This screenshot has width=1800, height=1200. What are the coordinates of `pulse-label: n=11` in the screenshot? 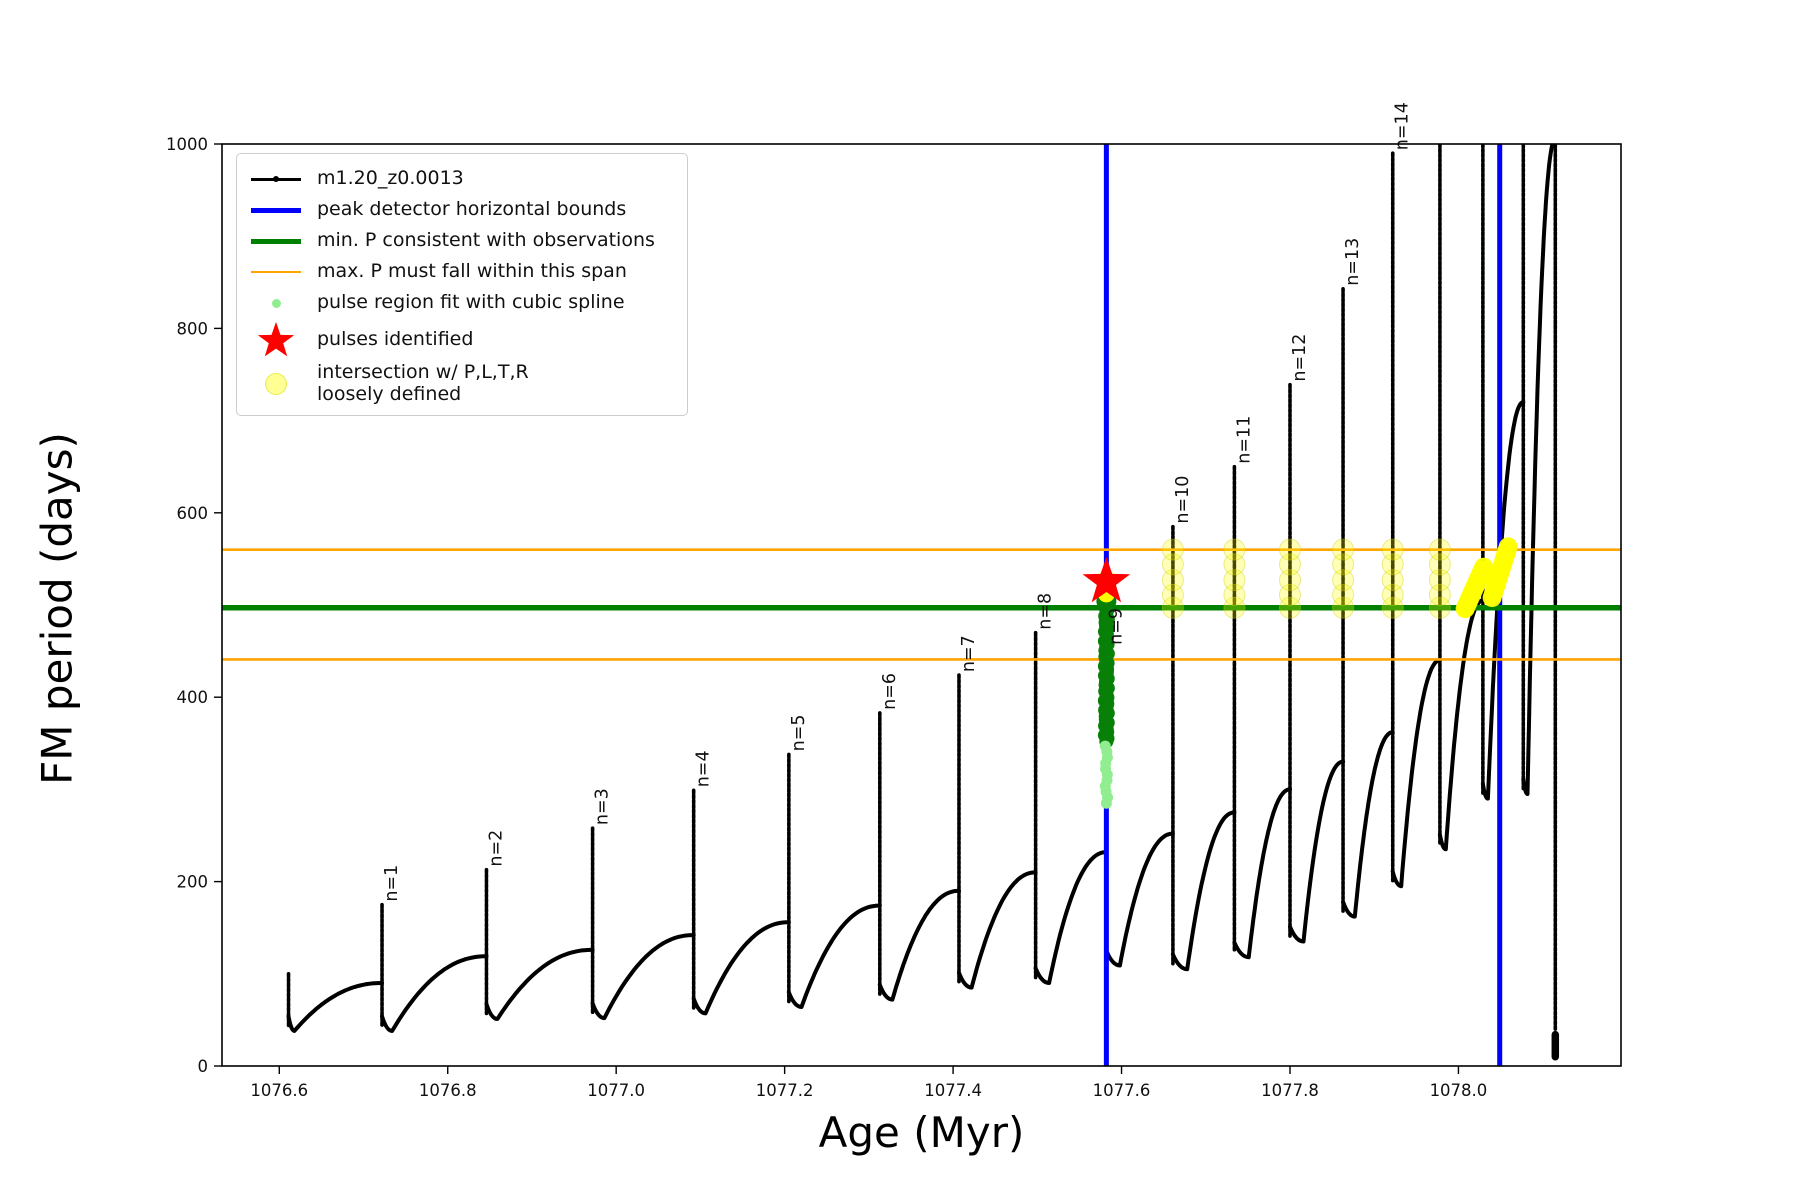 It's located at (1244, 440).